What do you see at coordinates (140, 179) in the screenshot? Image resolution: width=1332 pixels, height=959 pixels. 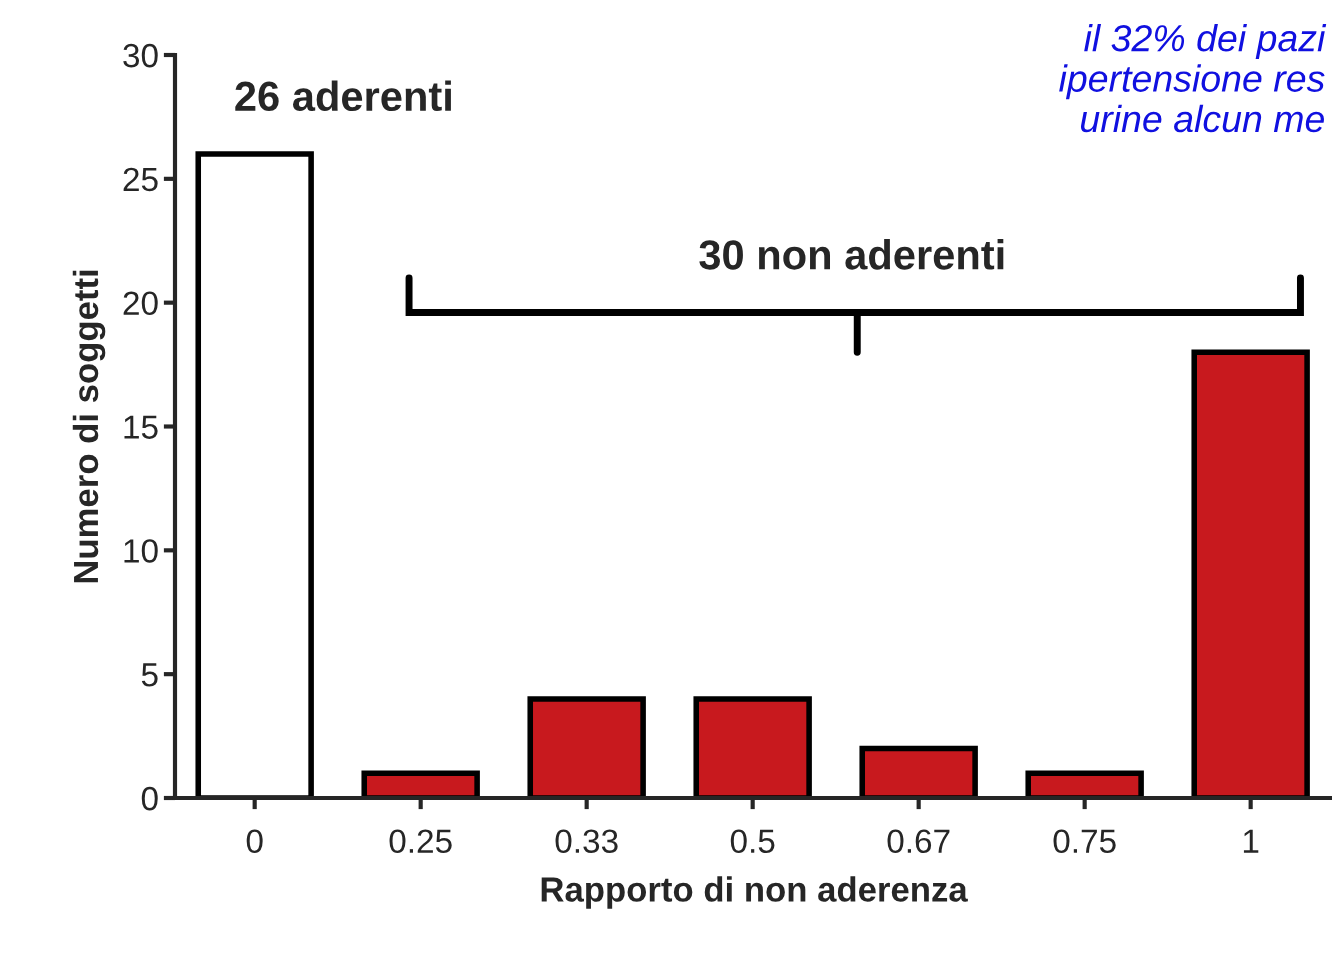 I see `y-tick-label: 25` at bounding box center [140, 179].